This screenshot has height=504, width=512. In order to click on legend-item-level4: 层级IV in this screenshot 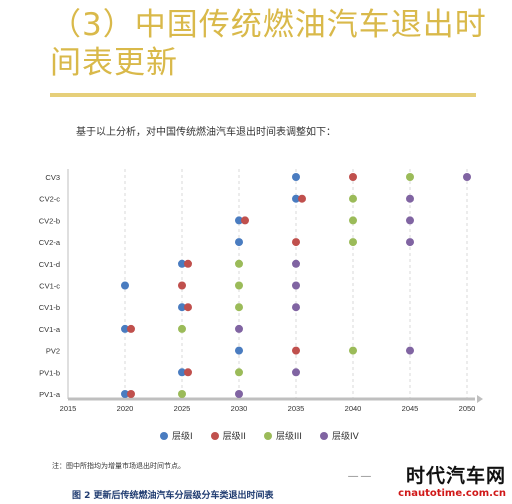, I will do `click(339, 435)`.